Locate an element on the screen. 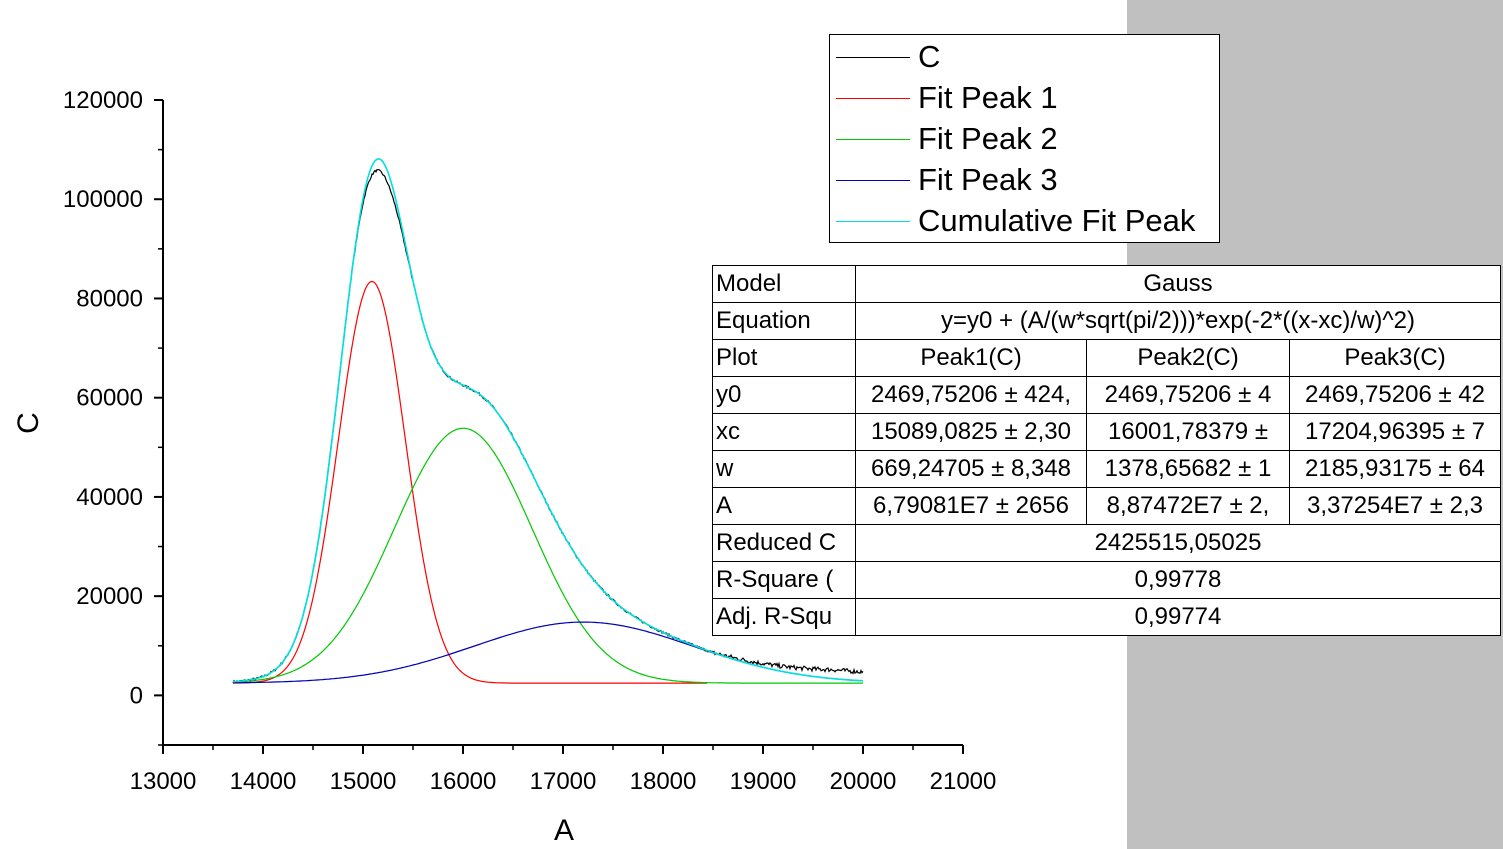 Image resolution: width=1503 pixels, height=849 pixels. param-value: 3,37254E7 ± 2,3 is located at coordinates (1395, 506).